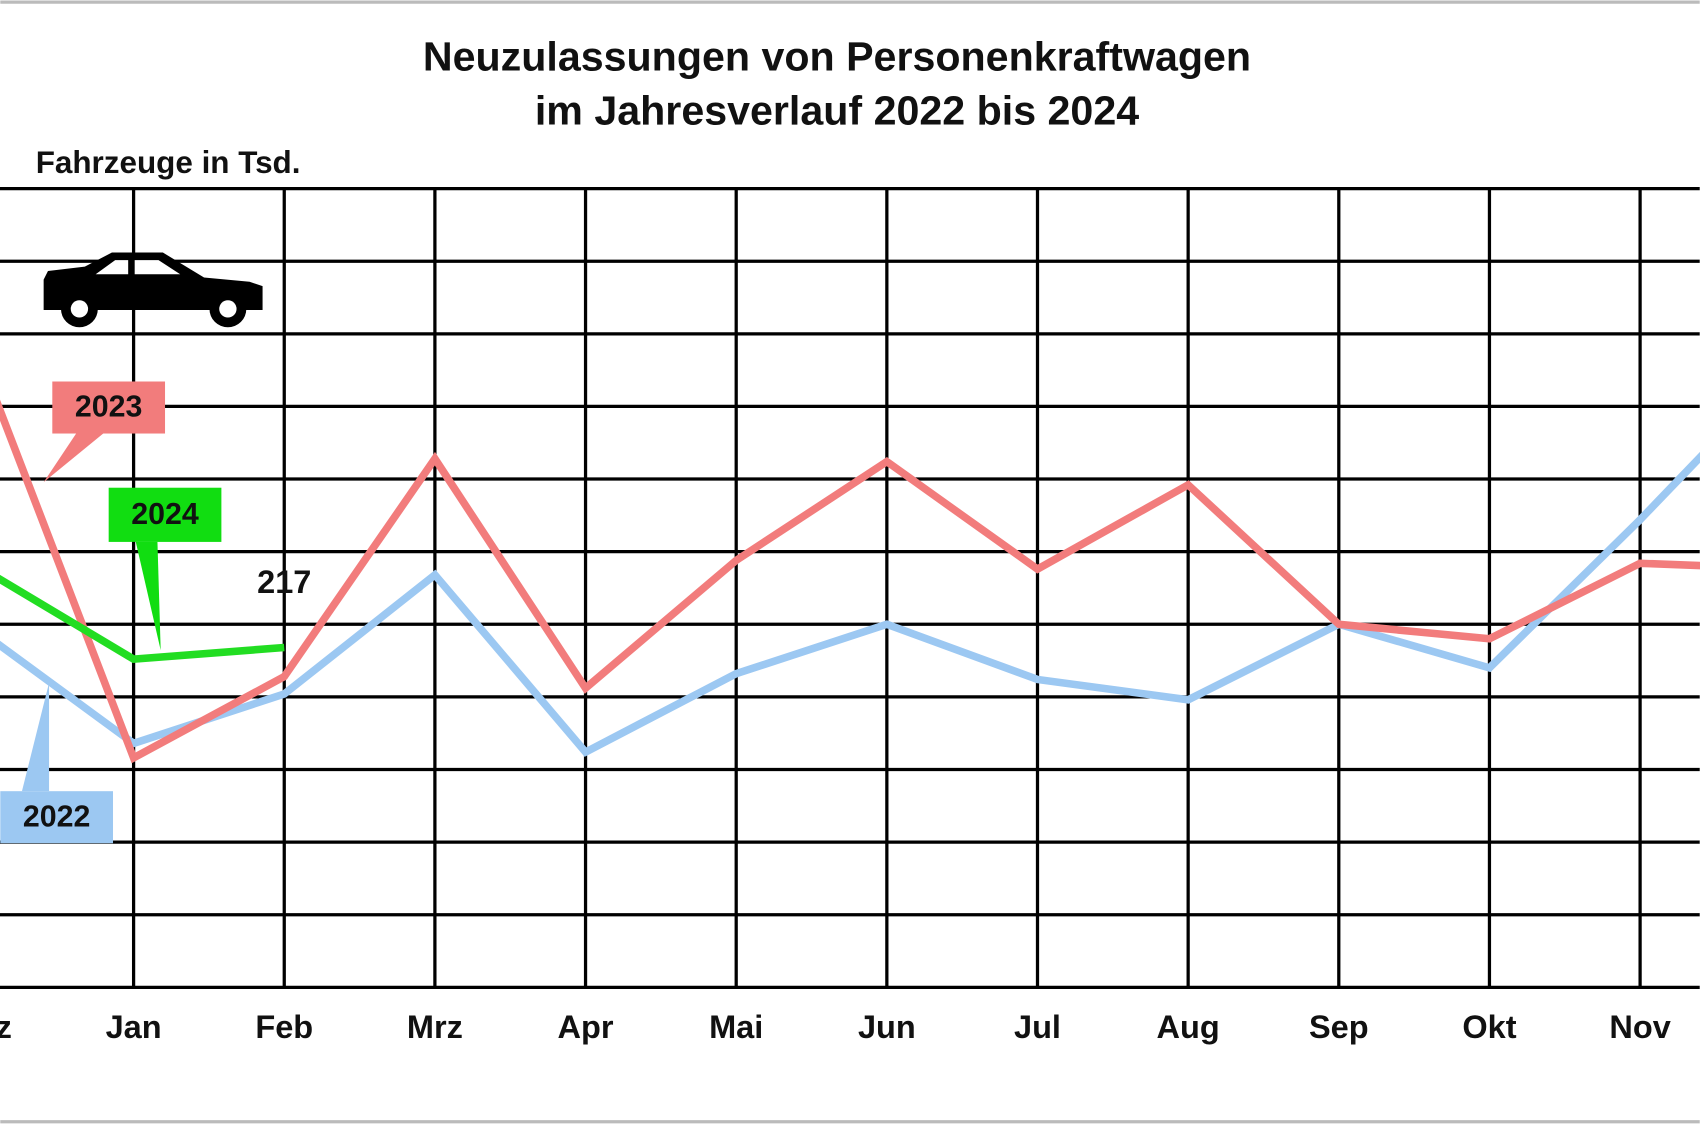  What do you see at coordinates (435, 1027) in the screenshot?
I see `x-tick-label: Mrz` at bounding box center [435, 1027].